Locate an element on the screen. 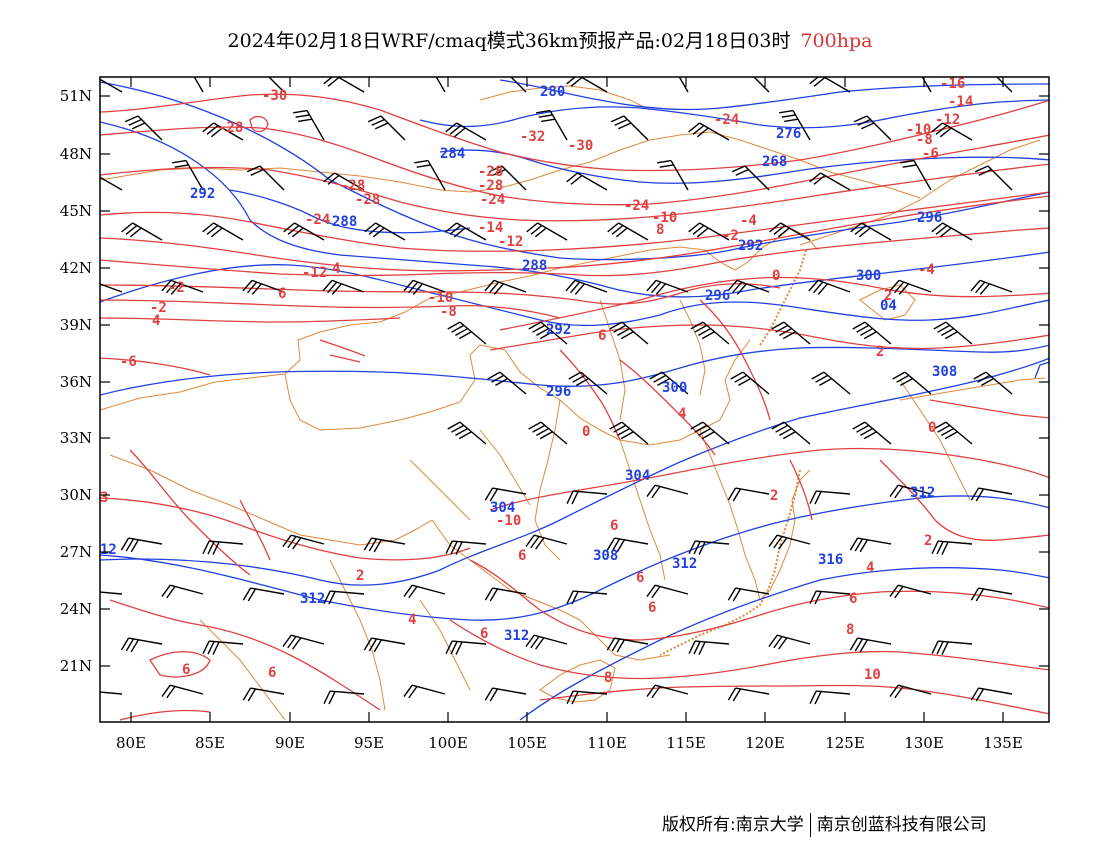 The height and width of the screenshot is (850, 1100). temp-label: -24 is located at coordinates (317, 220).